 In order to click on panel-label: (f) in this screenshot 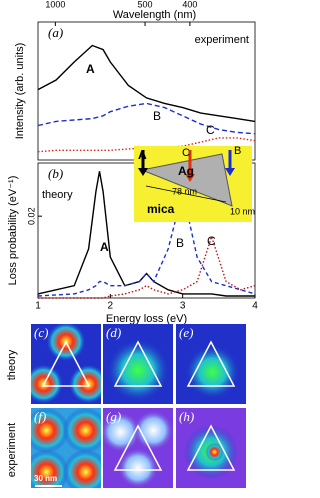, I will do `click(40, 416)`.